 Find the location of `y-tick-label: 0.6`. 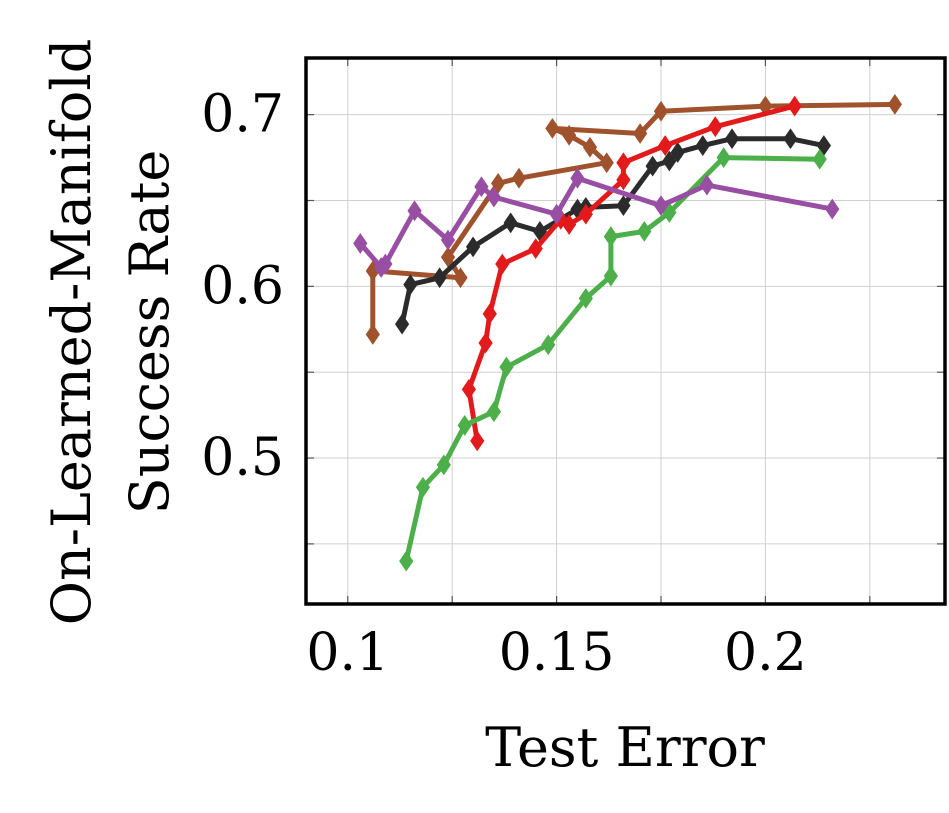

y-tick-label: 0.6 is located at coordinates (242, 286).